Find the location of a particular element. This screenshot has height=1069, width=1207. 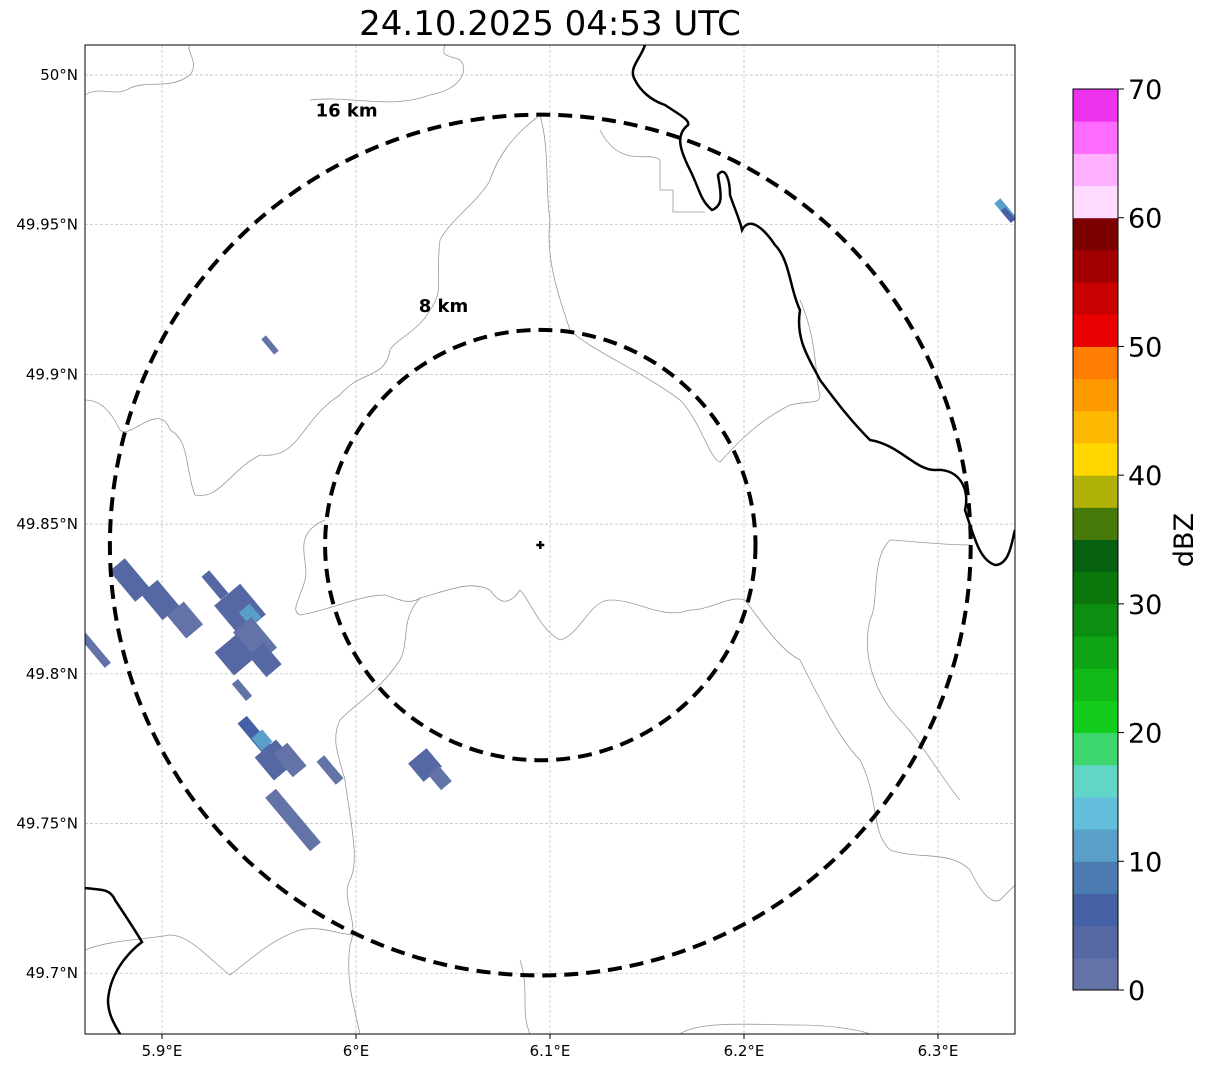

lat-tick-label: 49.95°N is located at coordinates (47, 225).